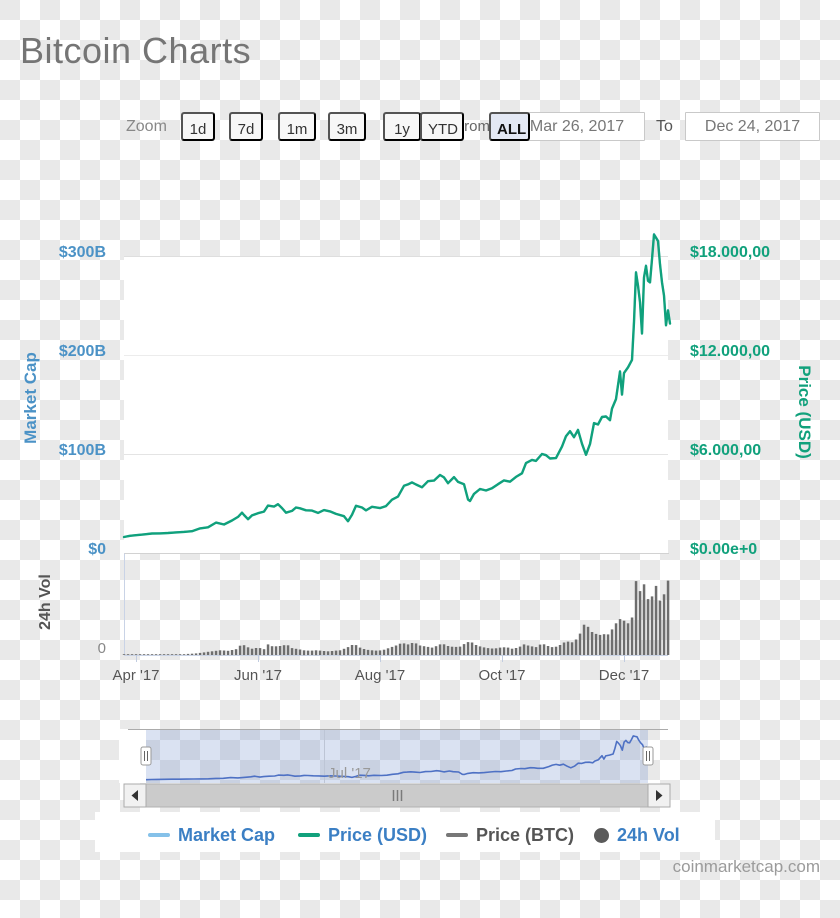 This screenshot has width=840, height=918. What do you see at coordinates (246, 126) in the screenshot?
I see `range-button-7d: 7d` at bounding box center [246, 126].